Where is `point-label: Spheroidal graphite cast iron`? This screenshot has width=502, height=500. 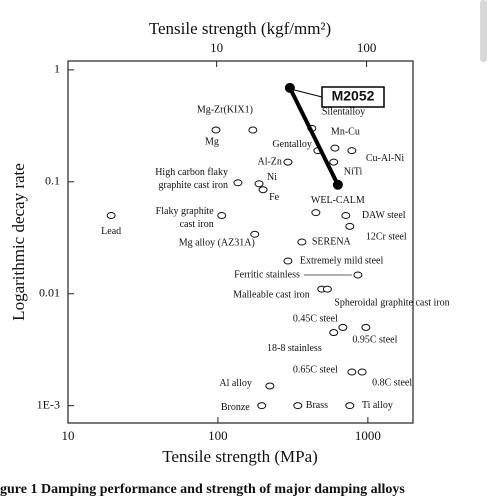
point-label: Spheroidal graphite cast iron is located at coordinates (391, 302).